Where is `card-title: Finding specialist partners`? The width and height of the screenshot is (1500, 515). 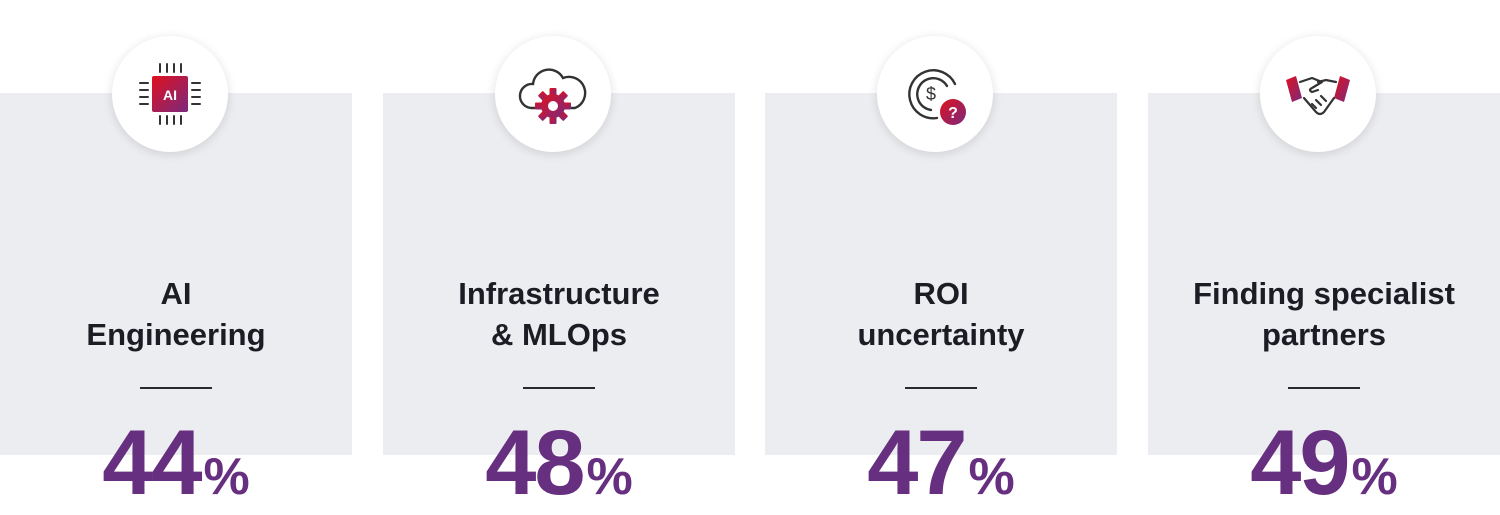
card-title: Finding specialist partners is located at coordinates (1324, 314).